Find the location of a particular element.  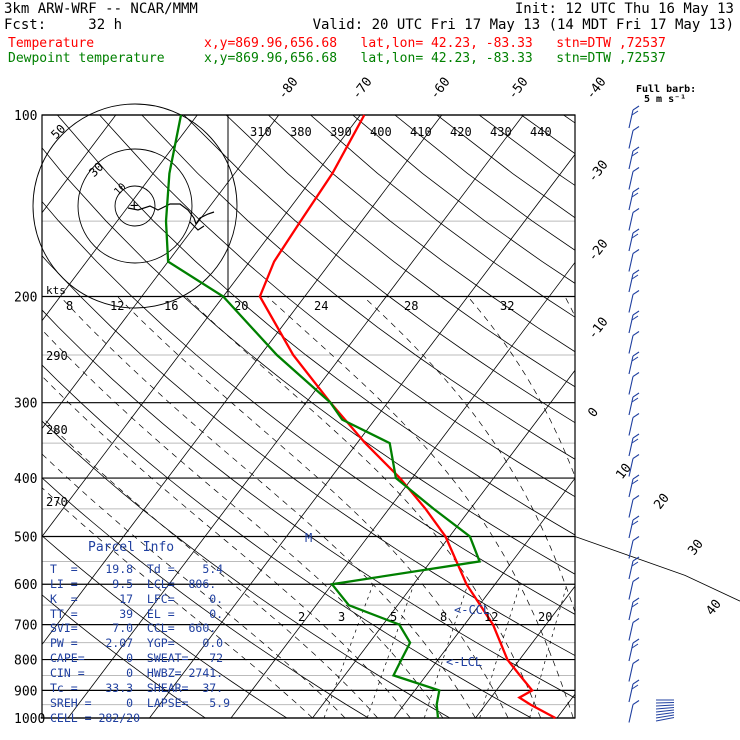

temperature-tick-label: 0 is located at coordinates (593, 412).